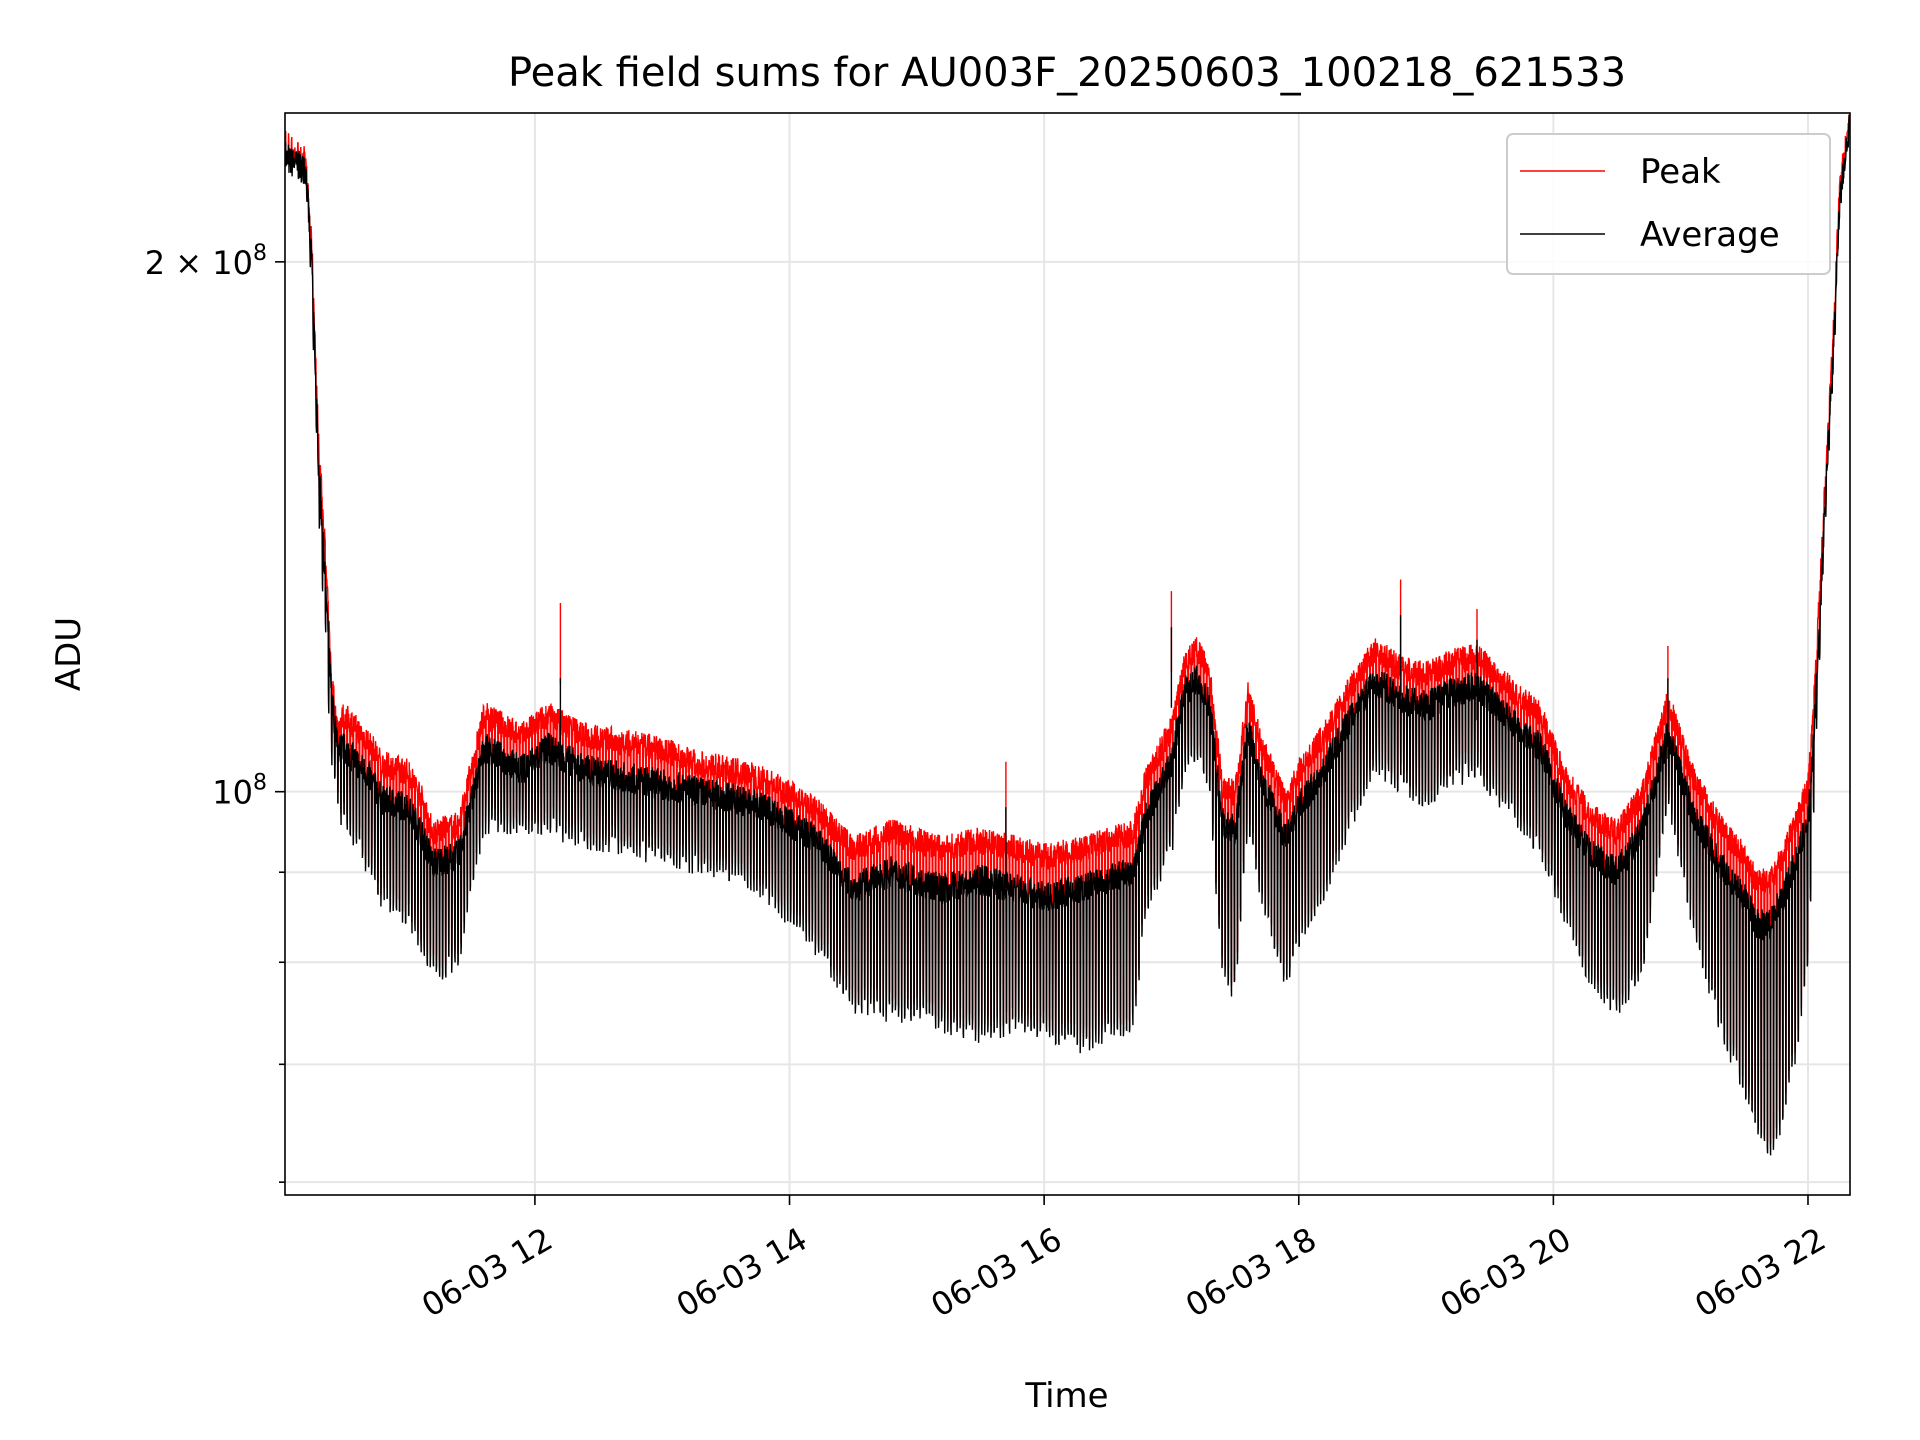  Describe the element at coordinates (1680, 172) in the screenshot. I see `legend-label-peak: Peak` at that location.